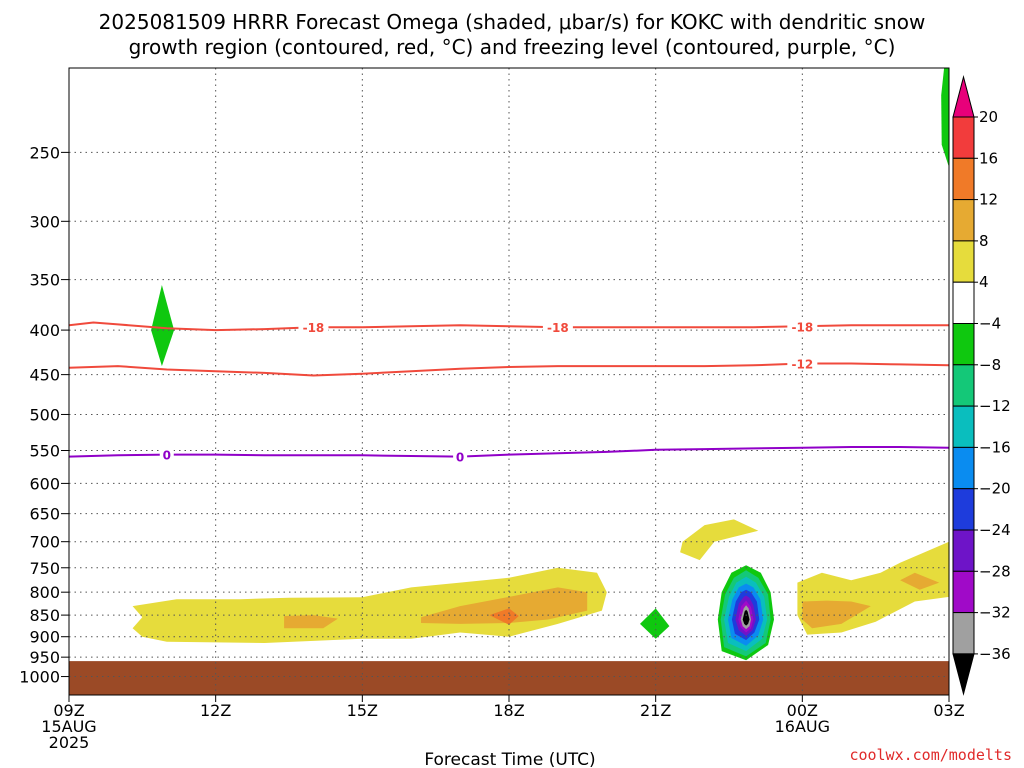 Image resolution: width=1024 pixels, height=768 pixels. I want to click on colorbar-label-6: −8, so click(990, 365).